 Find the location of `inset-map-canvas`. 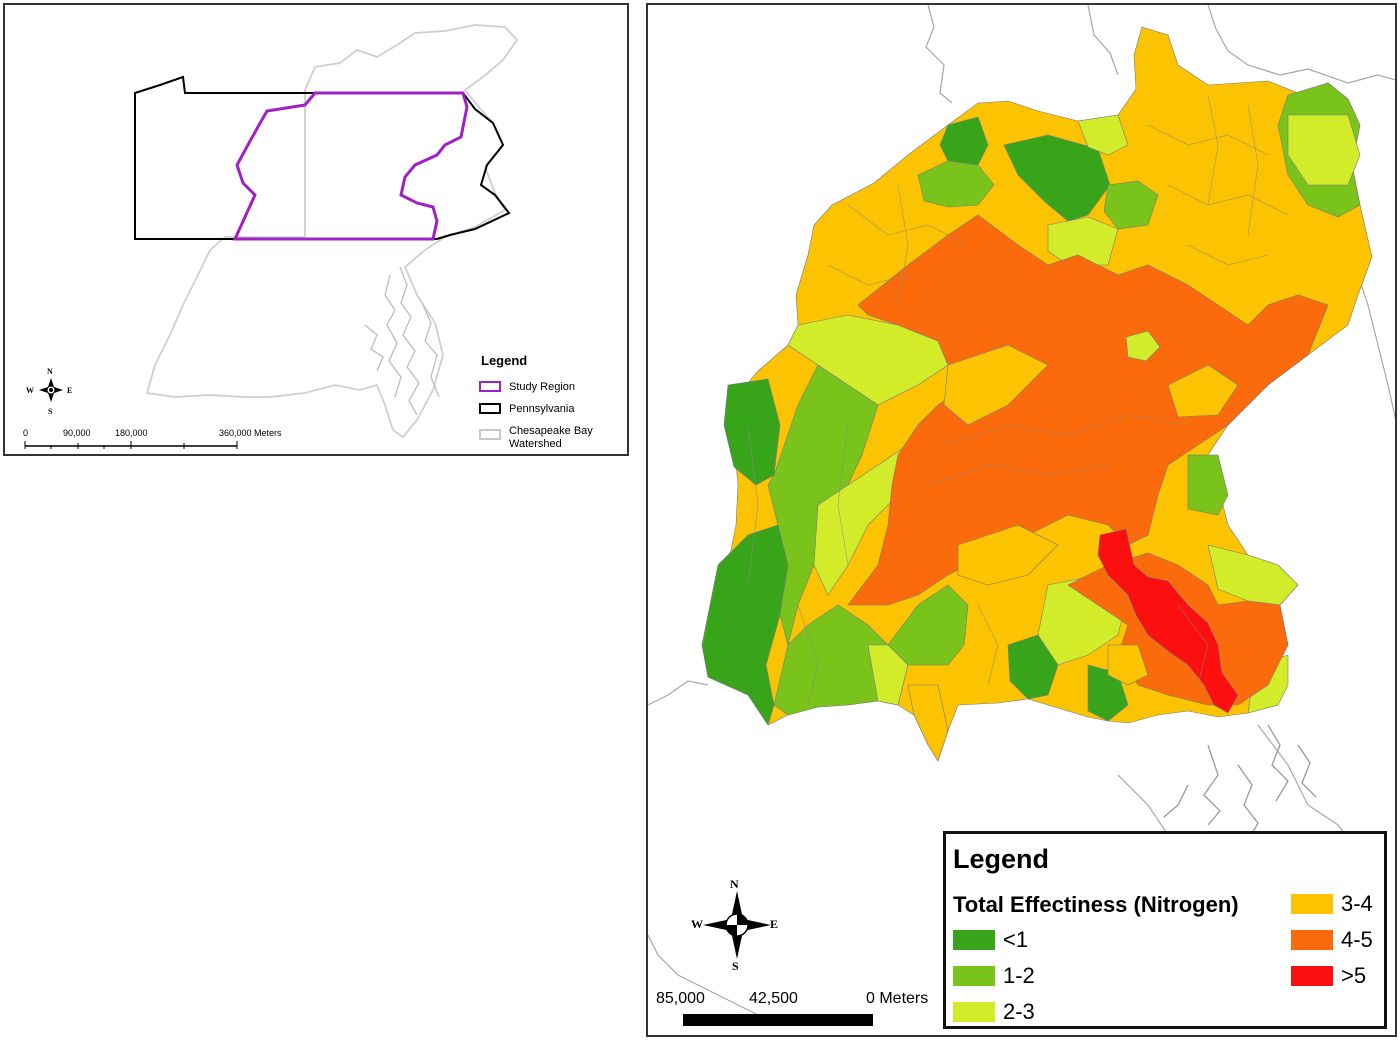

inset-map-canvas is located at coordinates (271, 236).